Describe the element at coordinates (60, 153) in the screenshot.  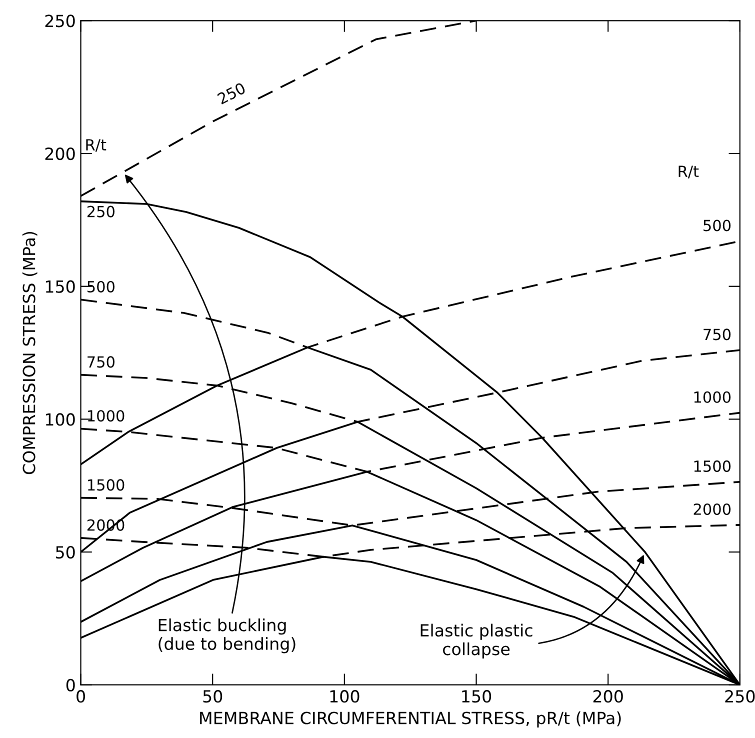
I see `y-tick-label: 200` at that location.